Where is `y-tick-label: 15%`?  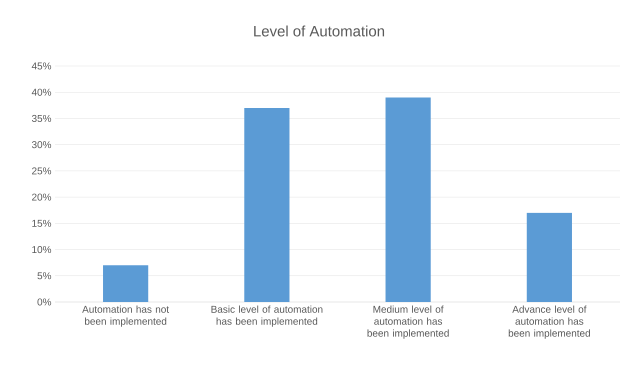 y-tick-label: 15% is located at coordinates (42, 223).